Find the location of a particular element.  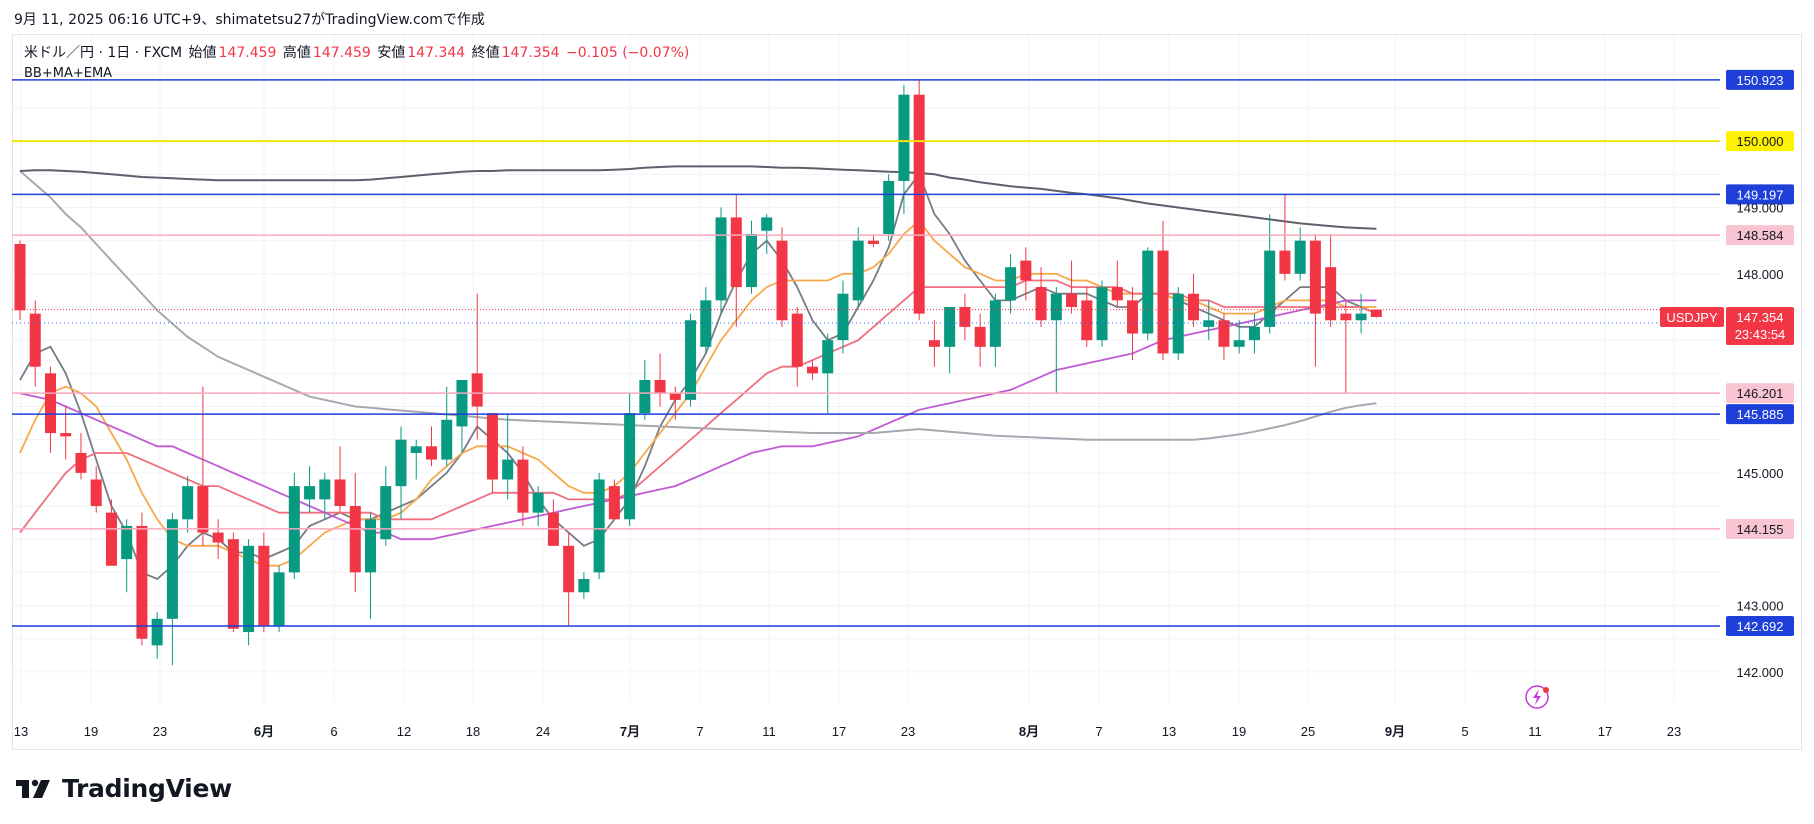

y-tick-label: 145.000 is located at coordinates (1760, 473).